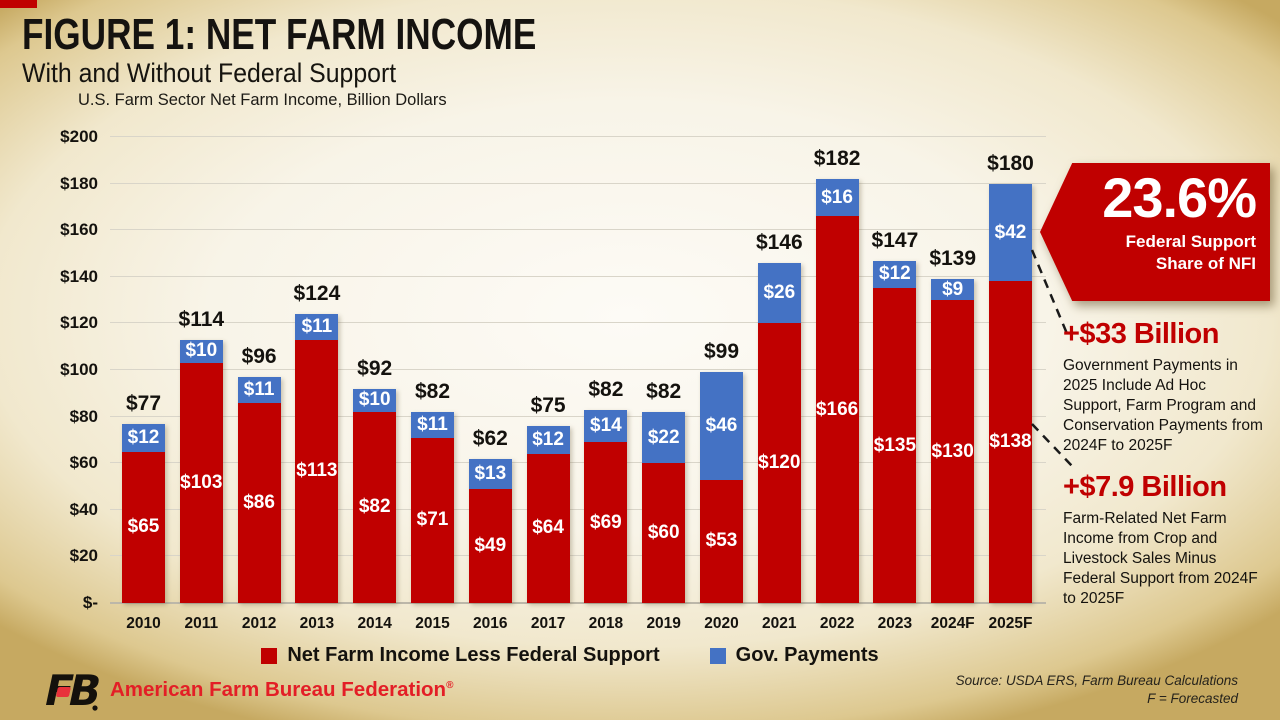 This screenshot has height=720, width=1280. Describe the element at coordinates (837, 623) in the screenshot. I see `x-axis-tick-label-2022: 2022` at that location.